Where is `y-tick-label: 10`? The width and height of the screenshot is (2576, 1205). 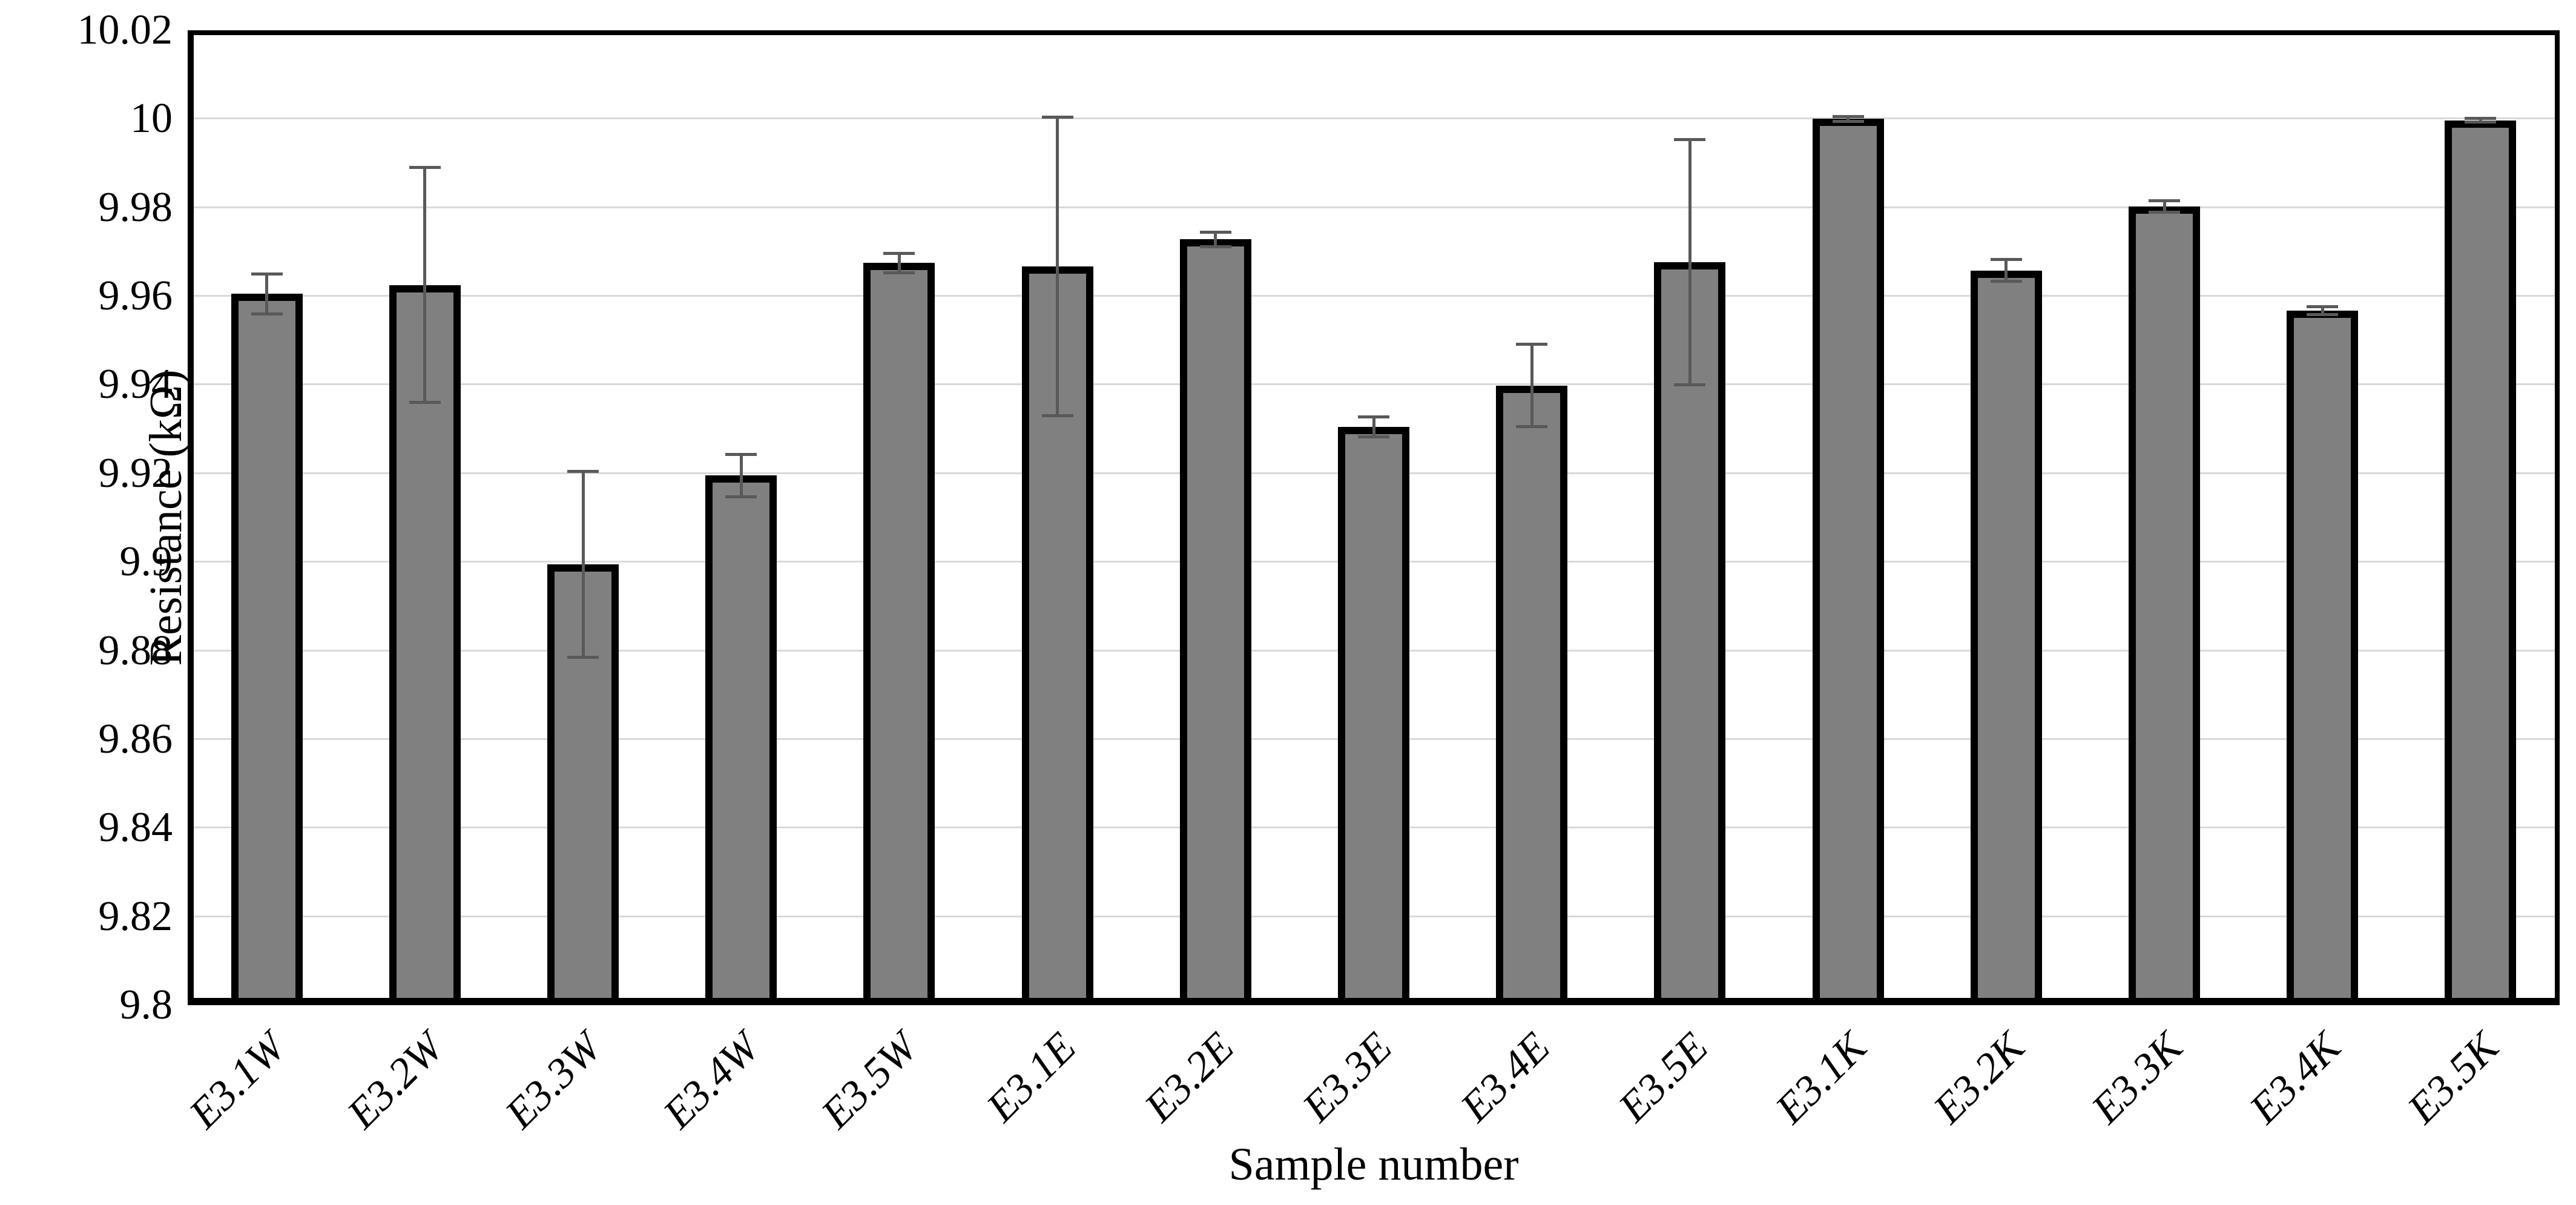 y-tick-label: 10 is located at coordinates (151, 118).